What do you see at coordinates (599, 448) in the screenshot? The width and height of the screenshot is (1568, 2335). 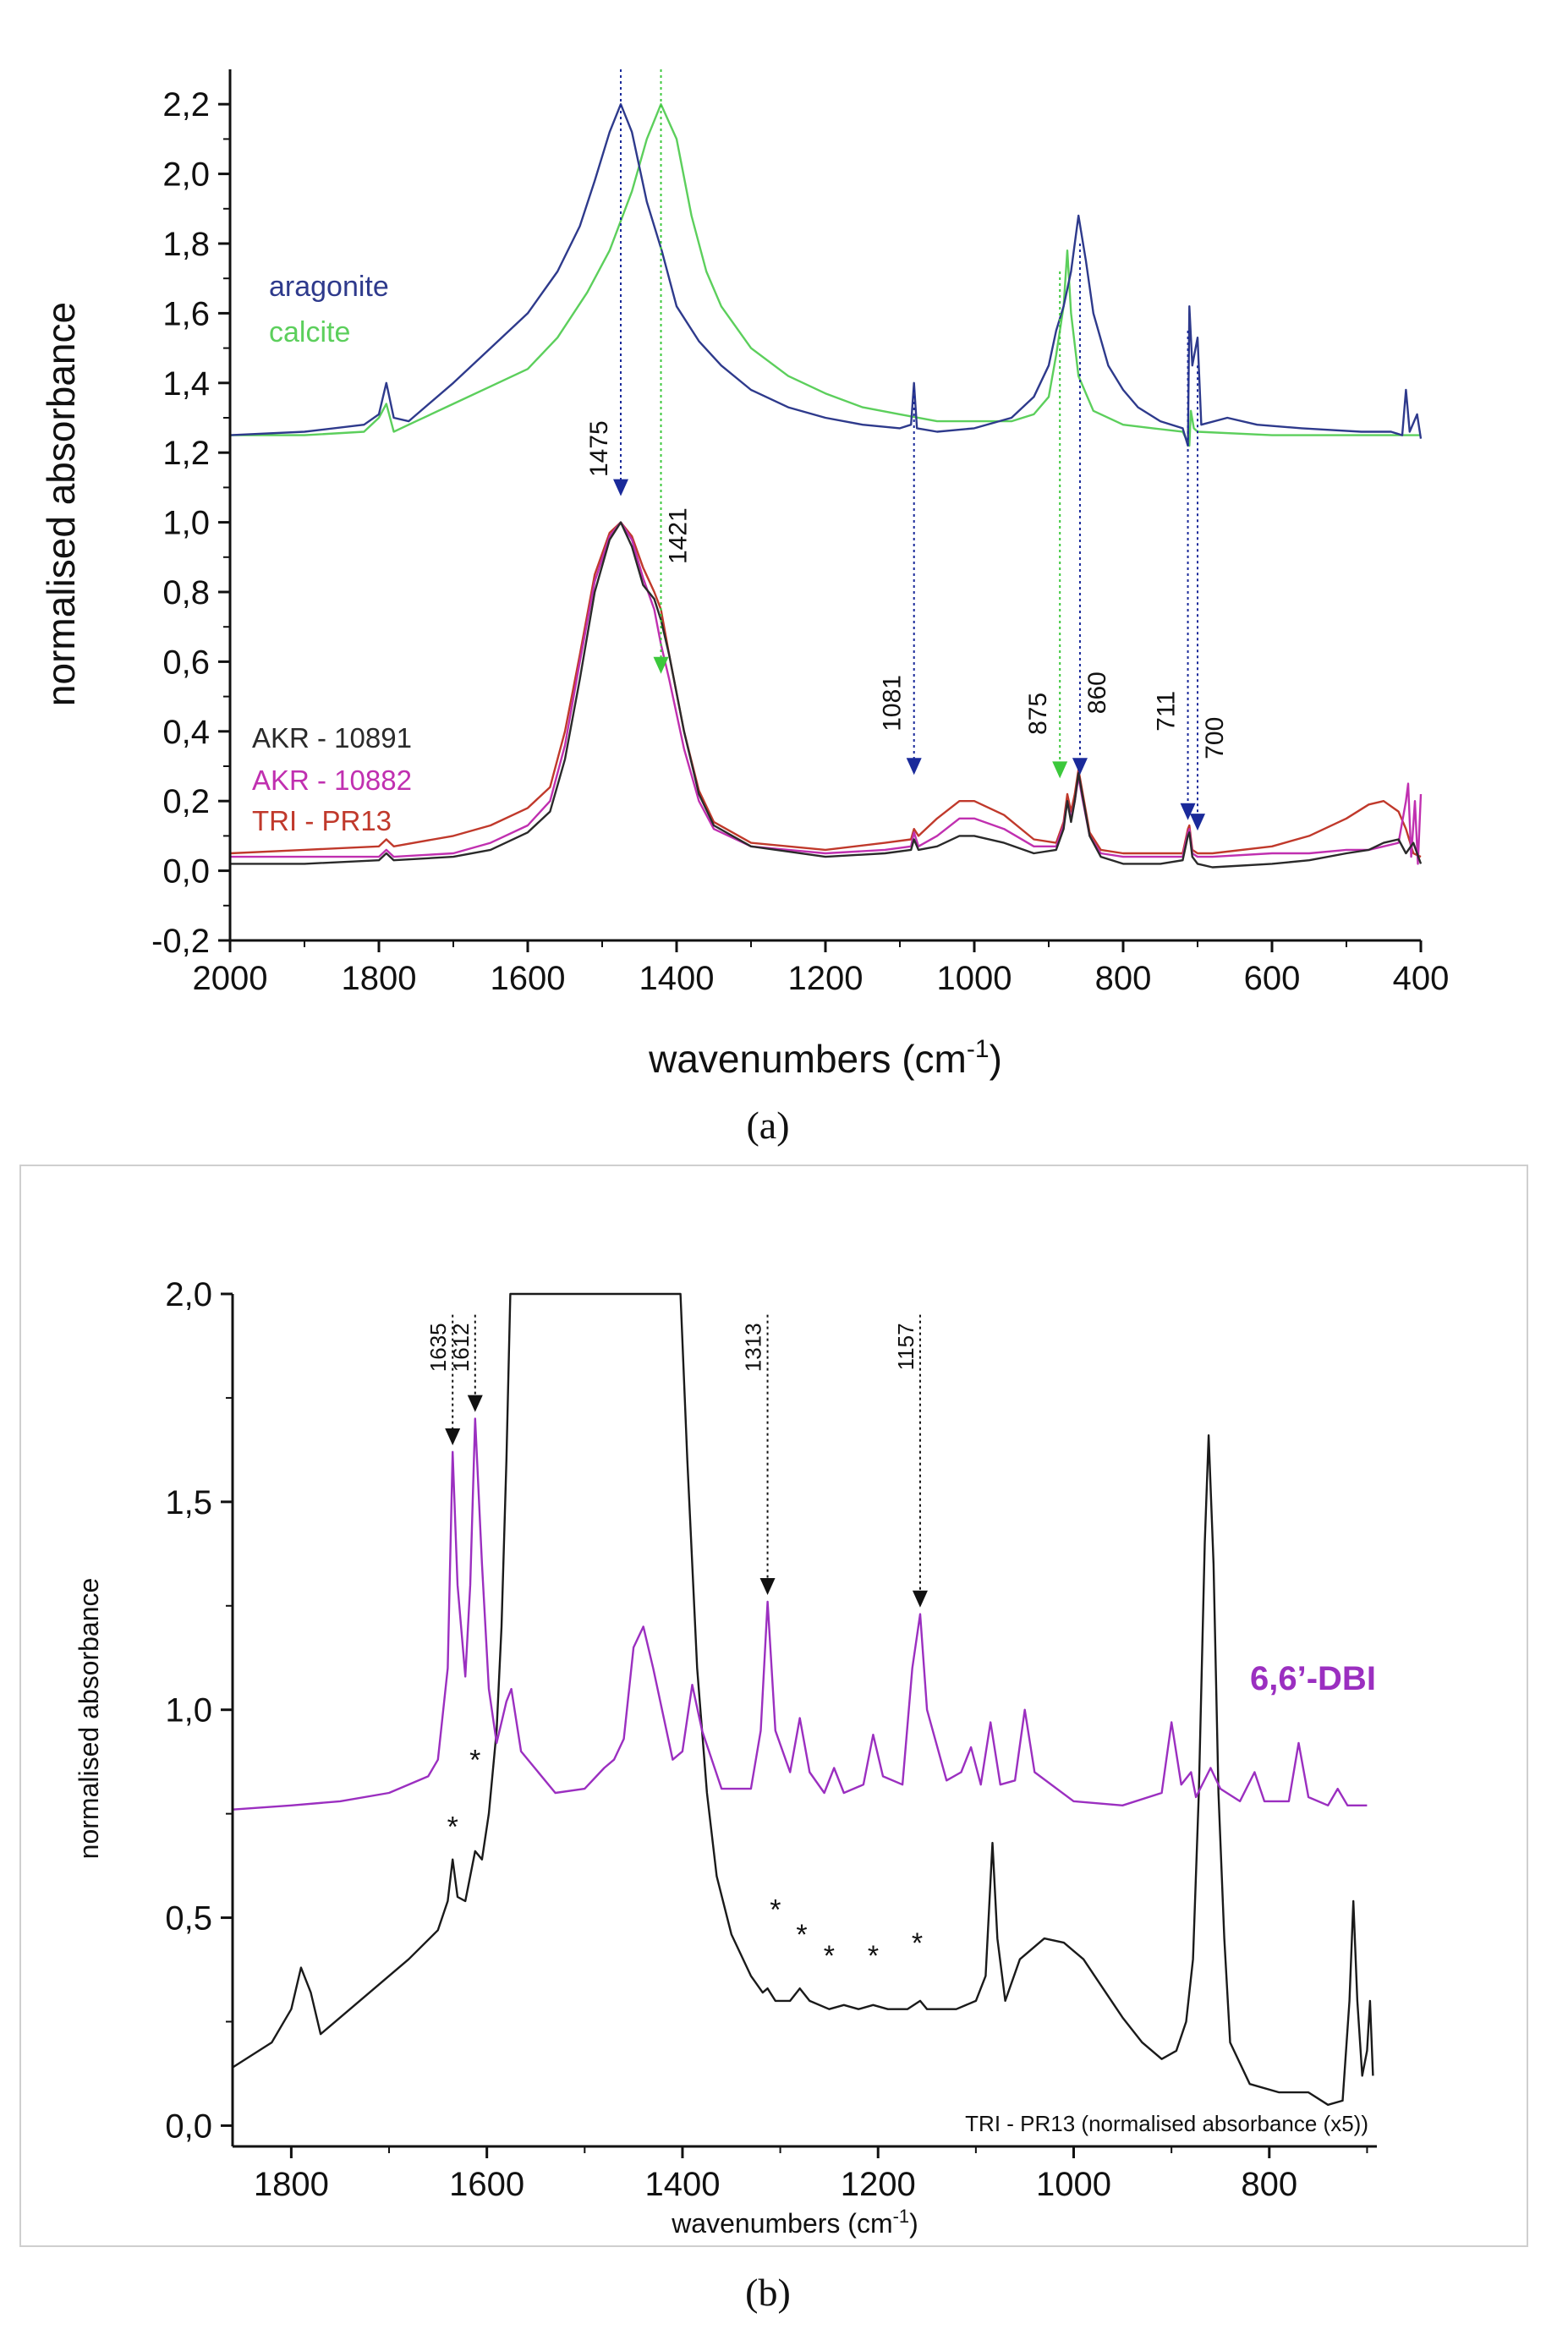 I see `annotation-label-1475: 1475` at bounding box center [599, 448].